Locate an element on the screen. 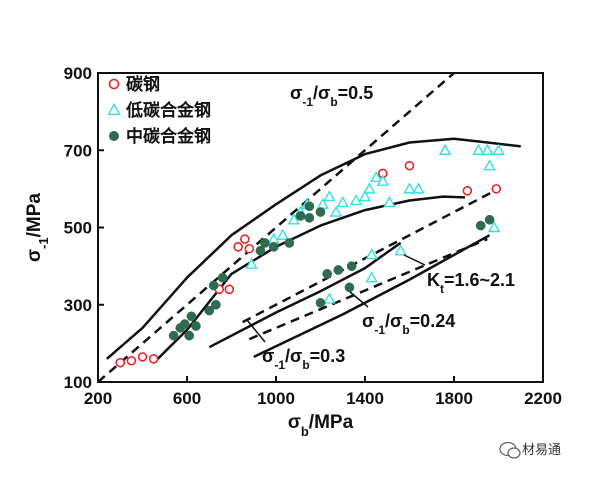 Image resolution: width=589 pixels, height=477 pixels. ratio-label-part: =0.24 is located at coordinates (433, 321).